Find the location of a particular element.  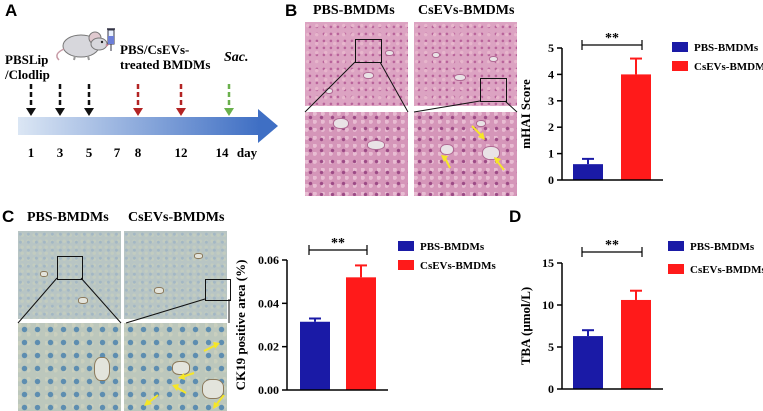

y-tick-label: 0.02 is located at coordinates (268, 347).